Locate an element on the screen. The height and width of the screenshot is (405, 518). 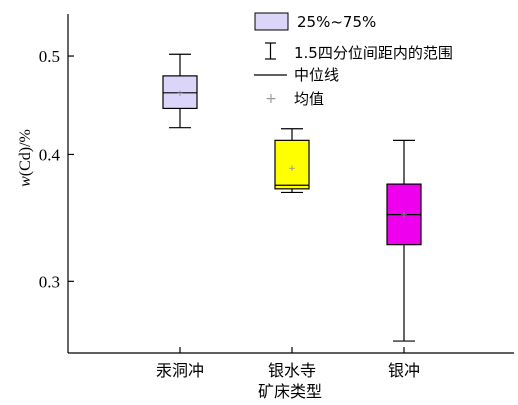
y-axis-ticks: 0.3 0.4 0.5 is located at coordinates (56, 169).